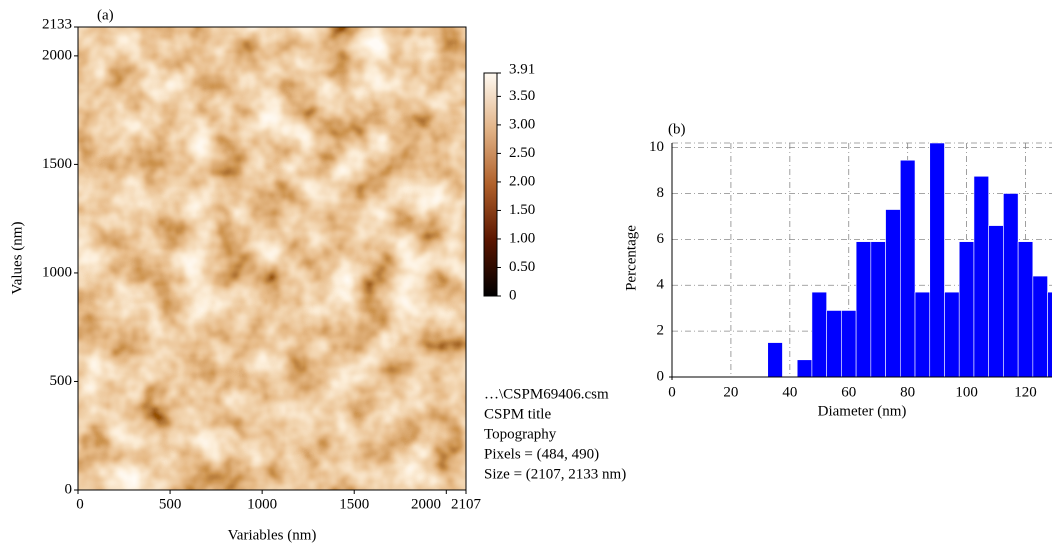 The width and height of the screenshot is (1052, 546). Describe the element at coordinates (661, 193) in the screenshot. I see `y-tick-label: 8` at that location.